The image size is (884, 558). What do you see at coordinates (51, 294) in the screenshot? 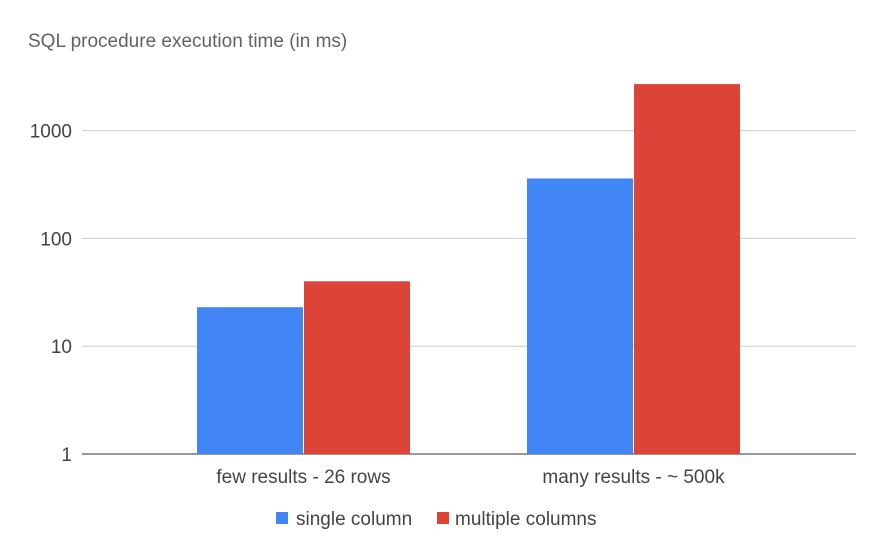
I see `y-axis-ticks: 1 10 100 1000` at bounding box center [51, 294].